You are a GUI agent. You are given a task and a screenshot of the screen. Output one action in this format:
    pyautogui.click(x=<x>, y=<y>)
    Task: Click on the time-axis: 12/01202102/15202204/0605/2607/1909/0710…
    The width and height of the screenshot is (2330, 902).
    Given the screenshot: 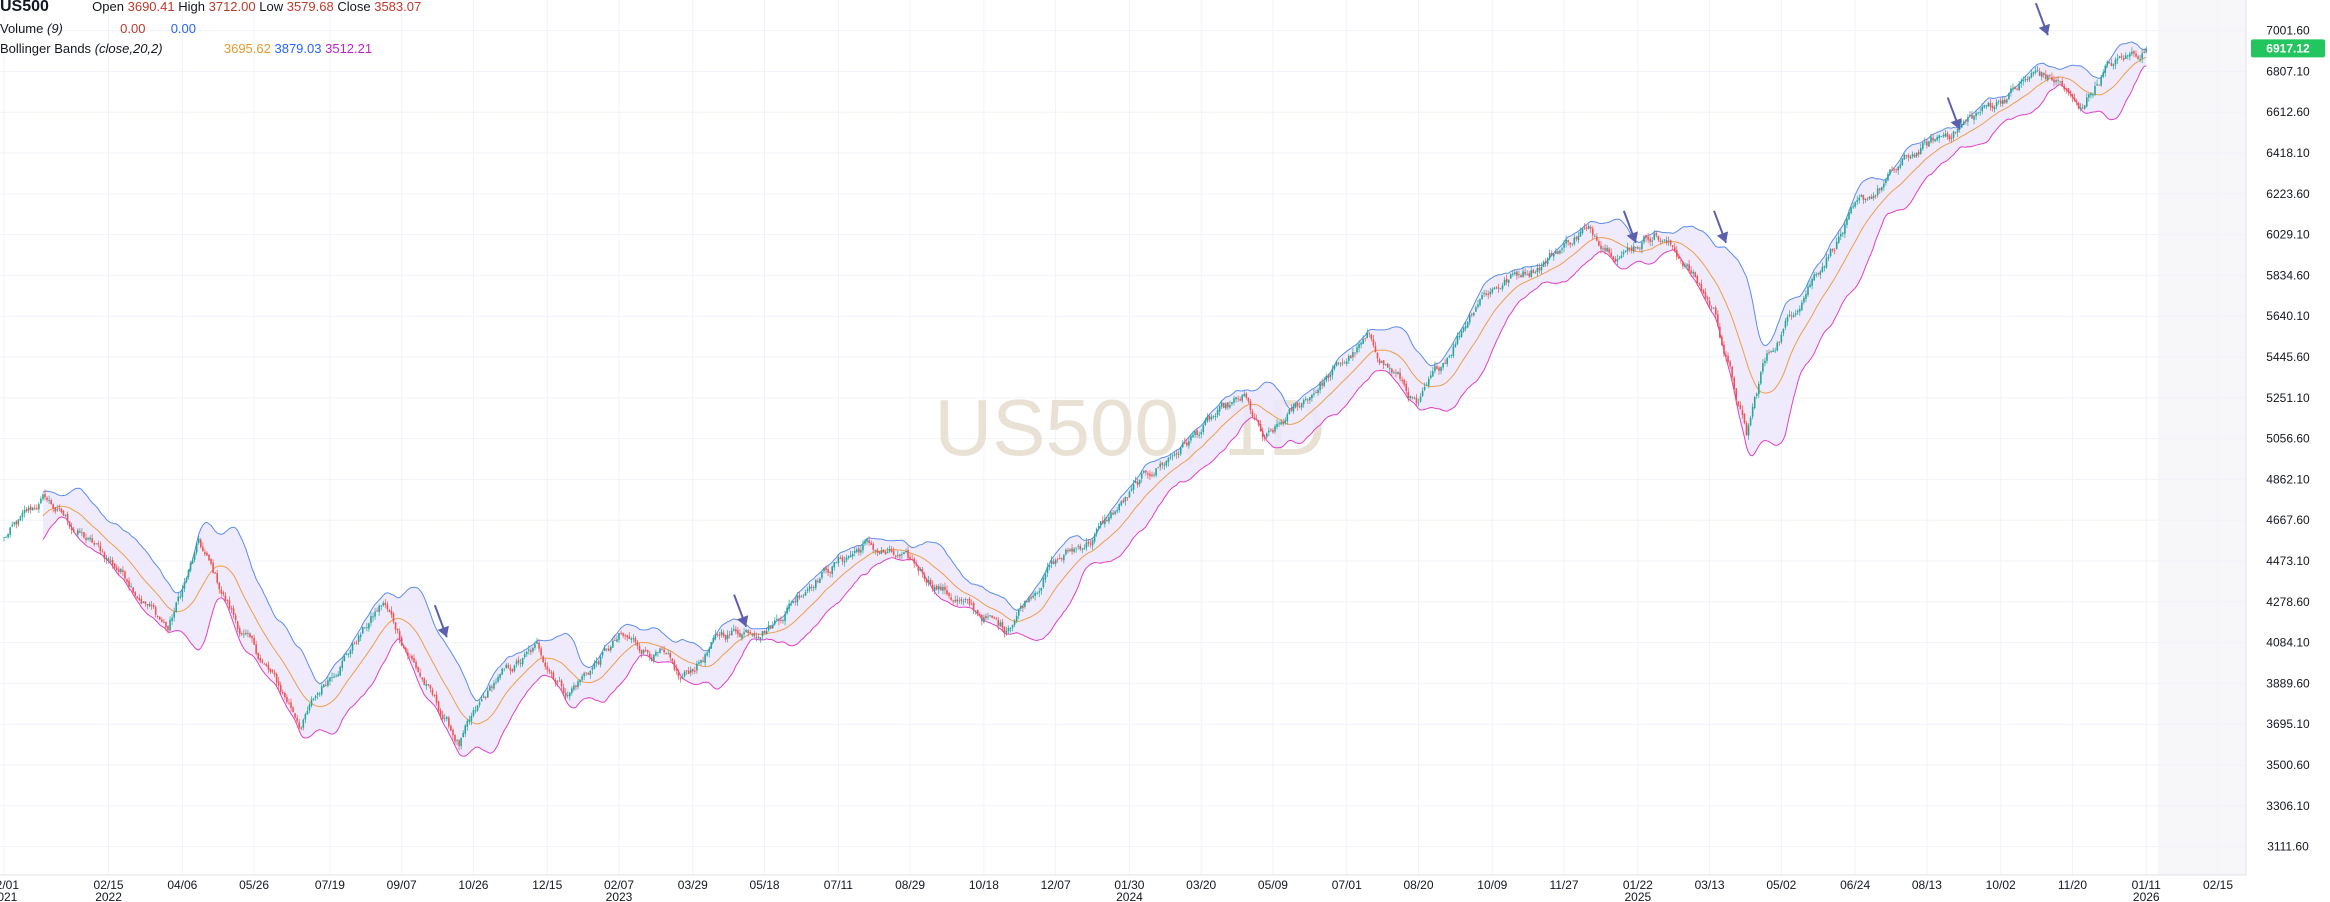 What is the action you would take?
    pyautogui.click(x=1116, y=890)
    